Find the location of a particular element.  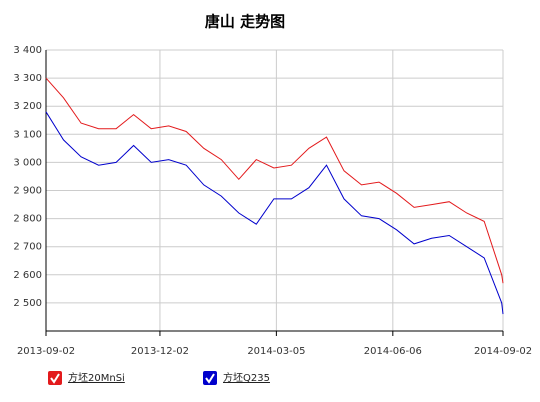

x-tick-label: 2013-12-02 is located at coordinates (160, 351).